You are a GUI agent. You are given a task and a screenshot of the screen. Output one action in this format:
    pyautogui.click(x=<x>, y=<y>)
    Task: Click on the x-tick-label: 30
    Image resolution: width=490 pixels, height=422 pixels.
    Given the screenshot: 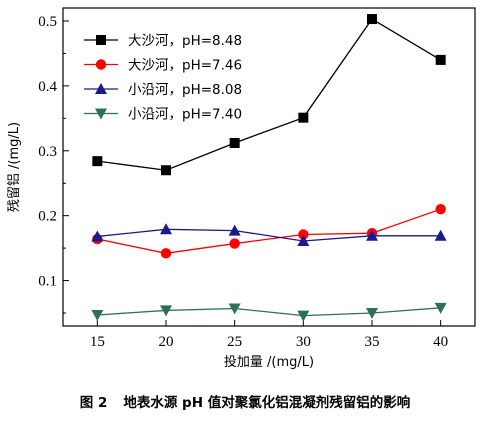 What is the action you would take?
    pyautogui.click(x=303, y=342)
    